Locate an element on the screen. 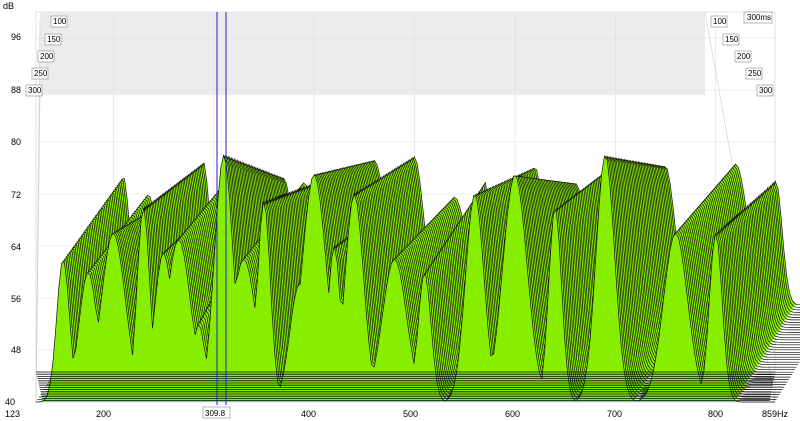  time-labels-right: 300ms 100 150 200 250 300 is located at coordinates (742, 54).